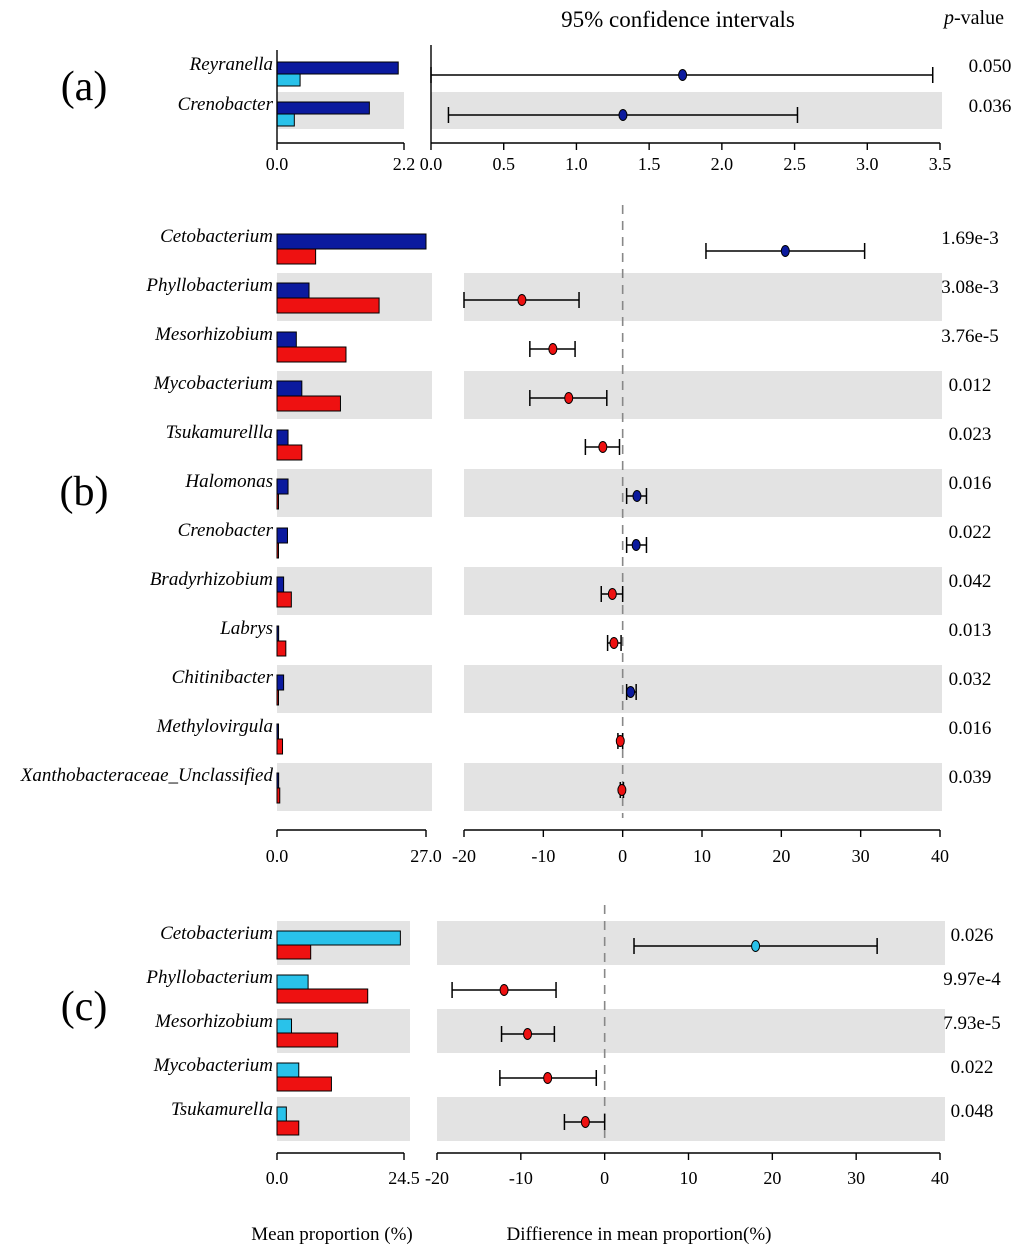  I want to click on p-value: 0.012, so click(970, 385).